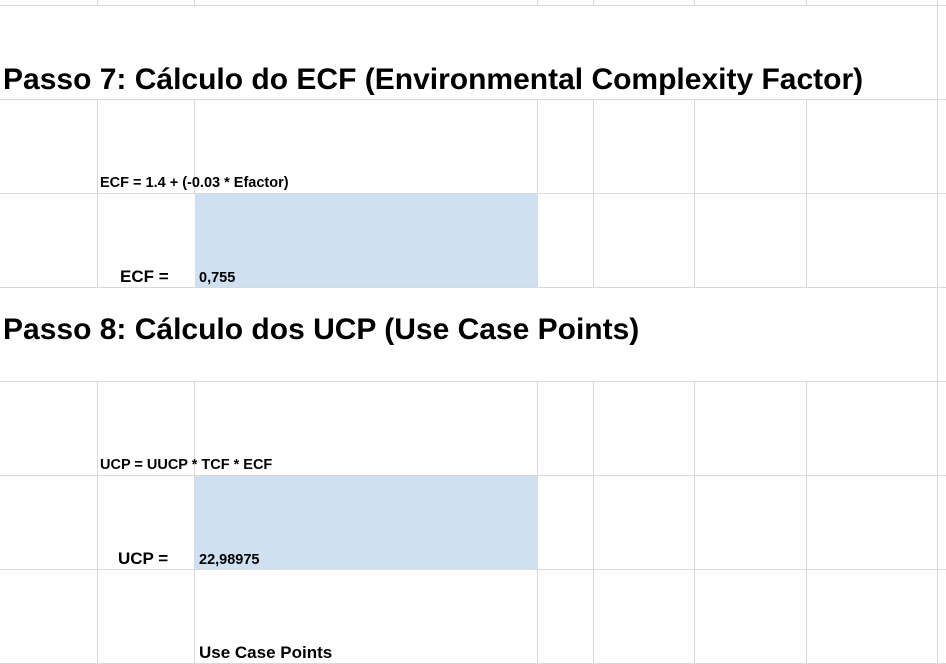 The height and width of the screenshot is (664, 946). What do you see at coordinates (144, 276) in the screenshot?
I see `ecf-label: ECF =` at bounding box center [144, 276].